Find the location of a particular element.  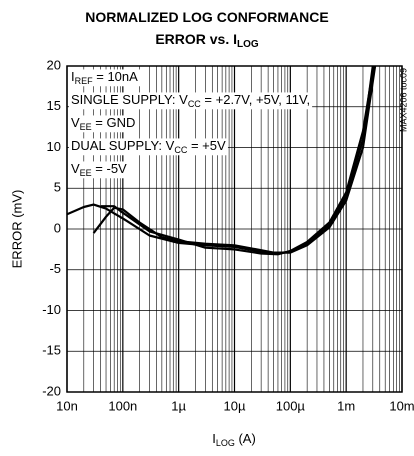

annotation: VEE = -5V is located at coordinates (99, 169).